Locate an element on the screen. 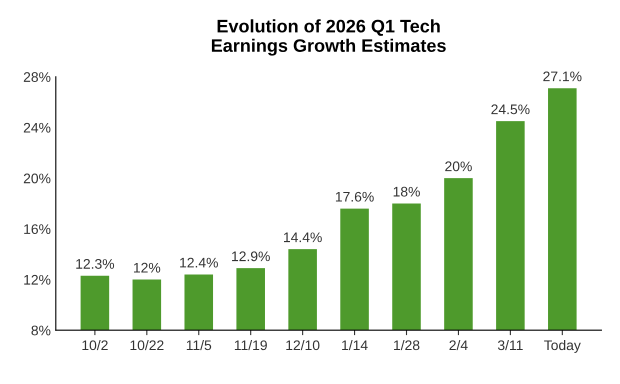  data-label: 17.6% is located at coordinates (355, 197).